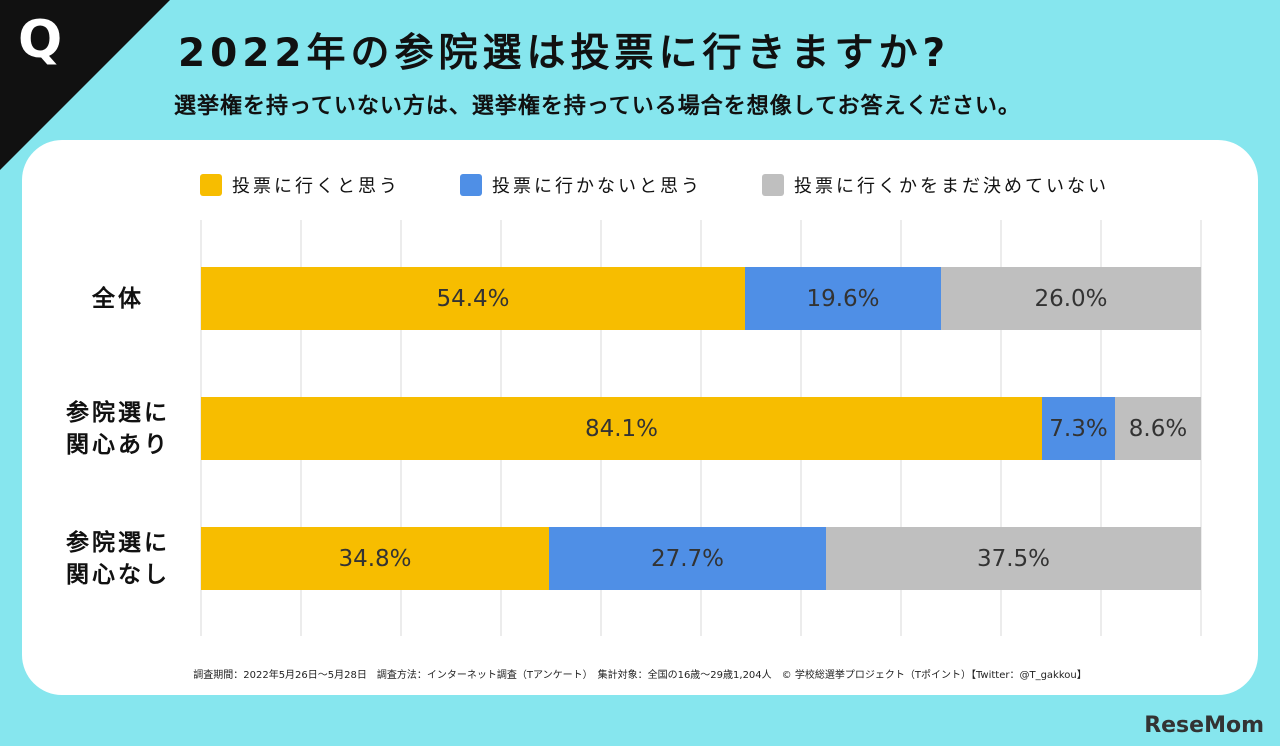 This screenshot has width=1280, height=746. Describe the element at coordinates (118, 298) in the screenshot. I see `y-tick-label: 全体` at that location.